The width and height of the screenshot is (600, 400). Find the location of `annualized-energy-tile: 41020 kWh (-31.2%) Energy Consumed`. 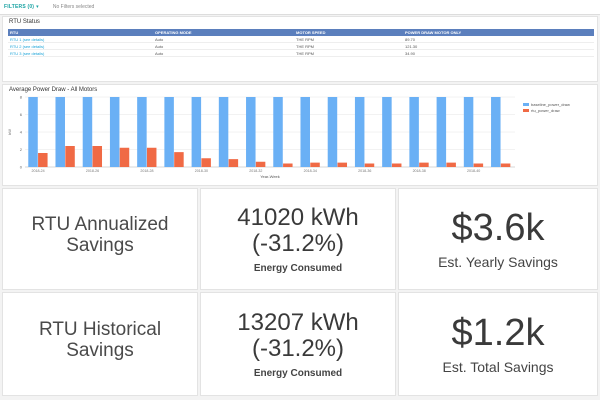

annualized-energy-tile: 41020 kWh (-31.2%) Energy Consumed is located at coordinates (298, 239).